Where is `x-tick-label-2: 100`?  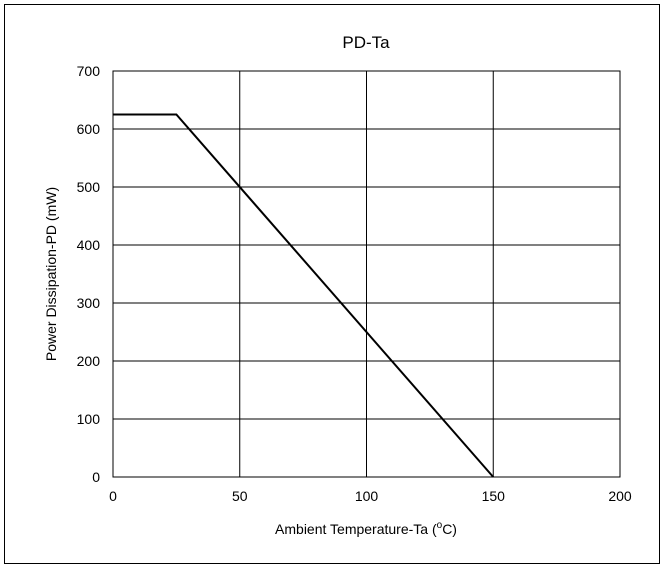
x-tick-label-2: 100 is located at coordinates (367, 496).